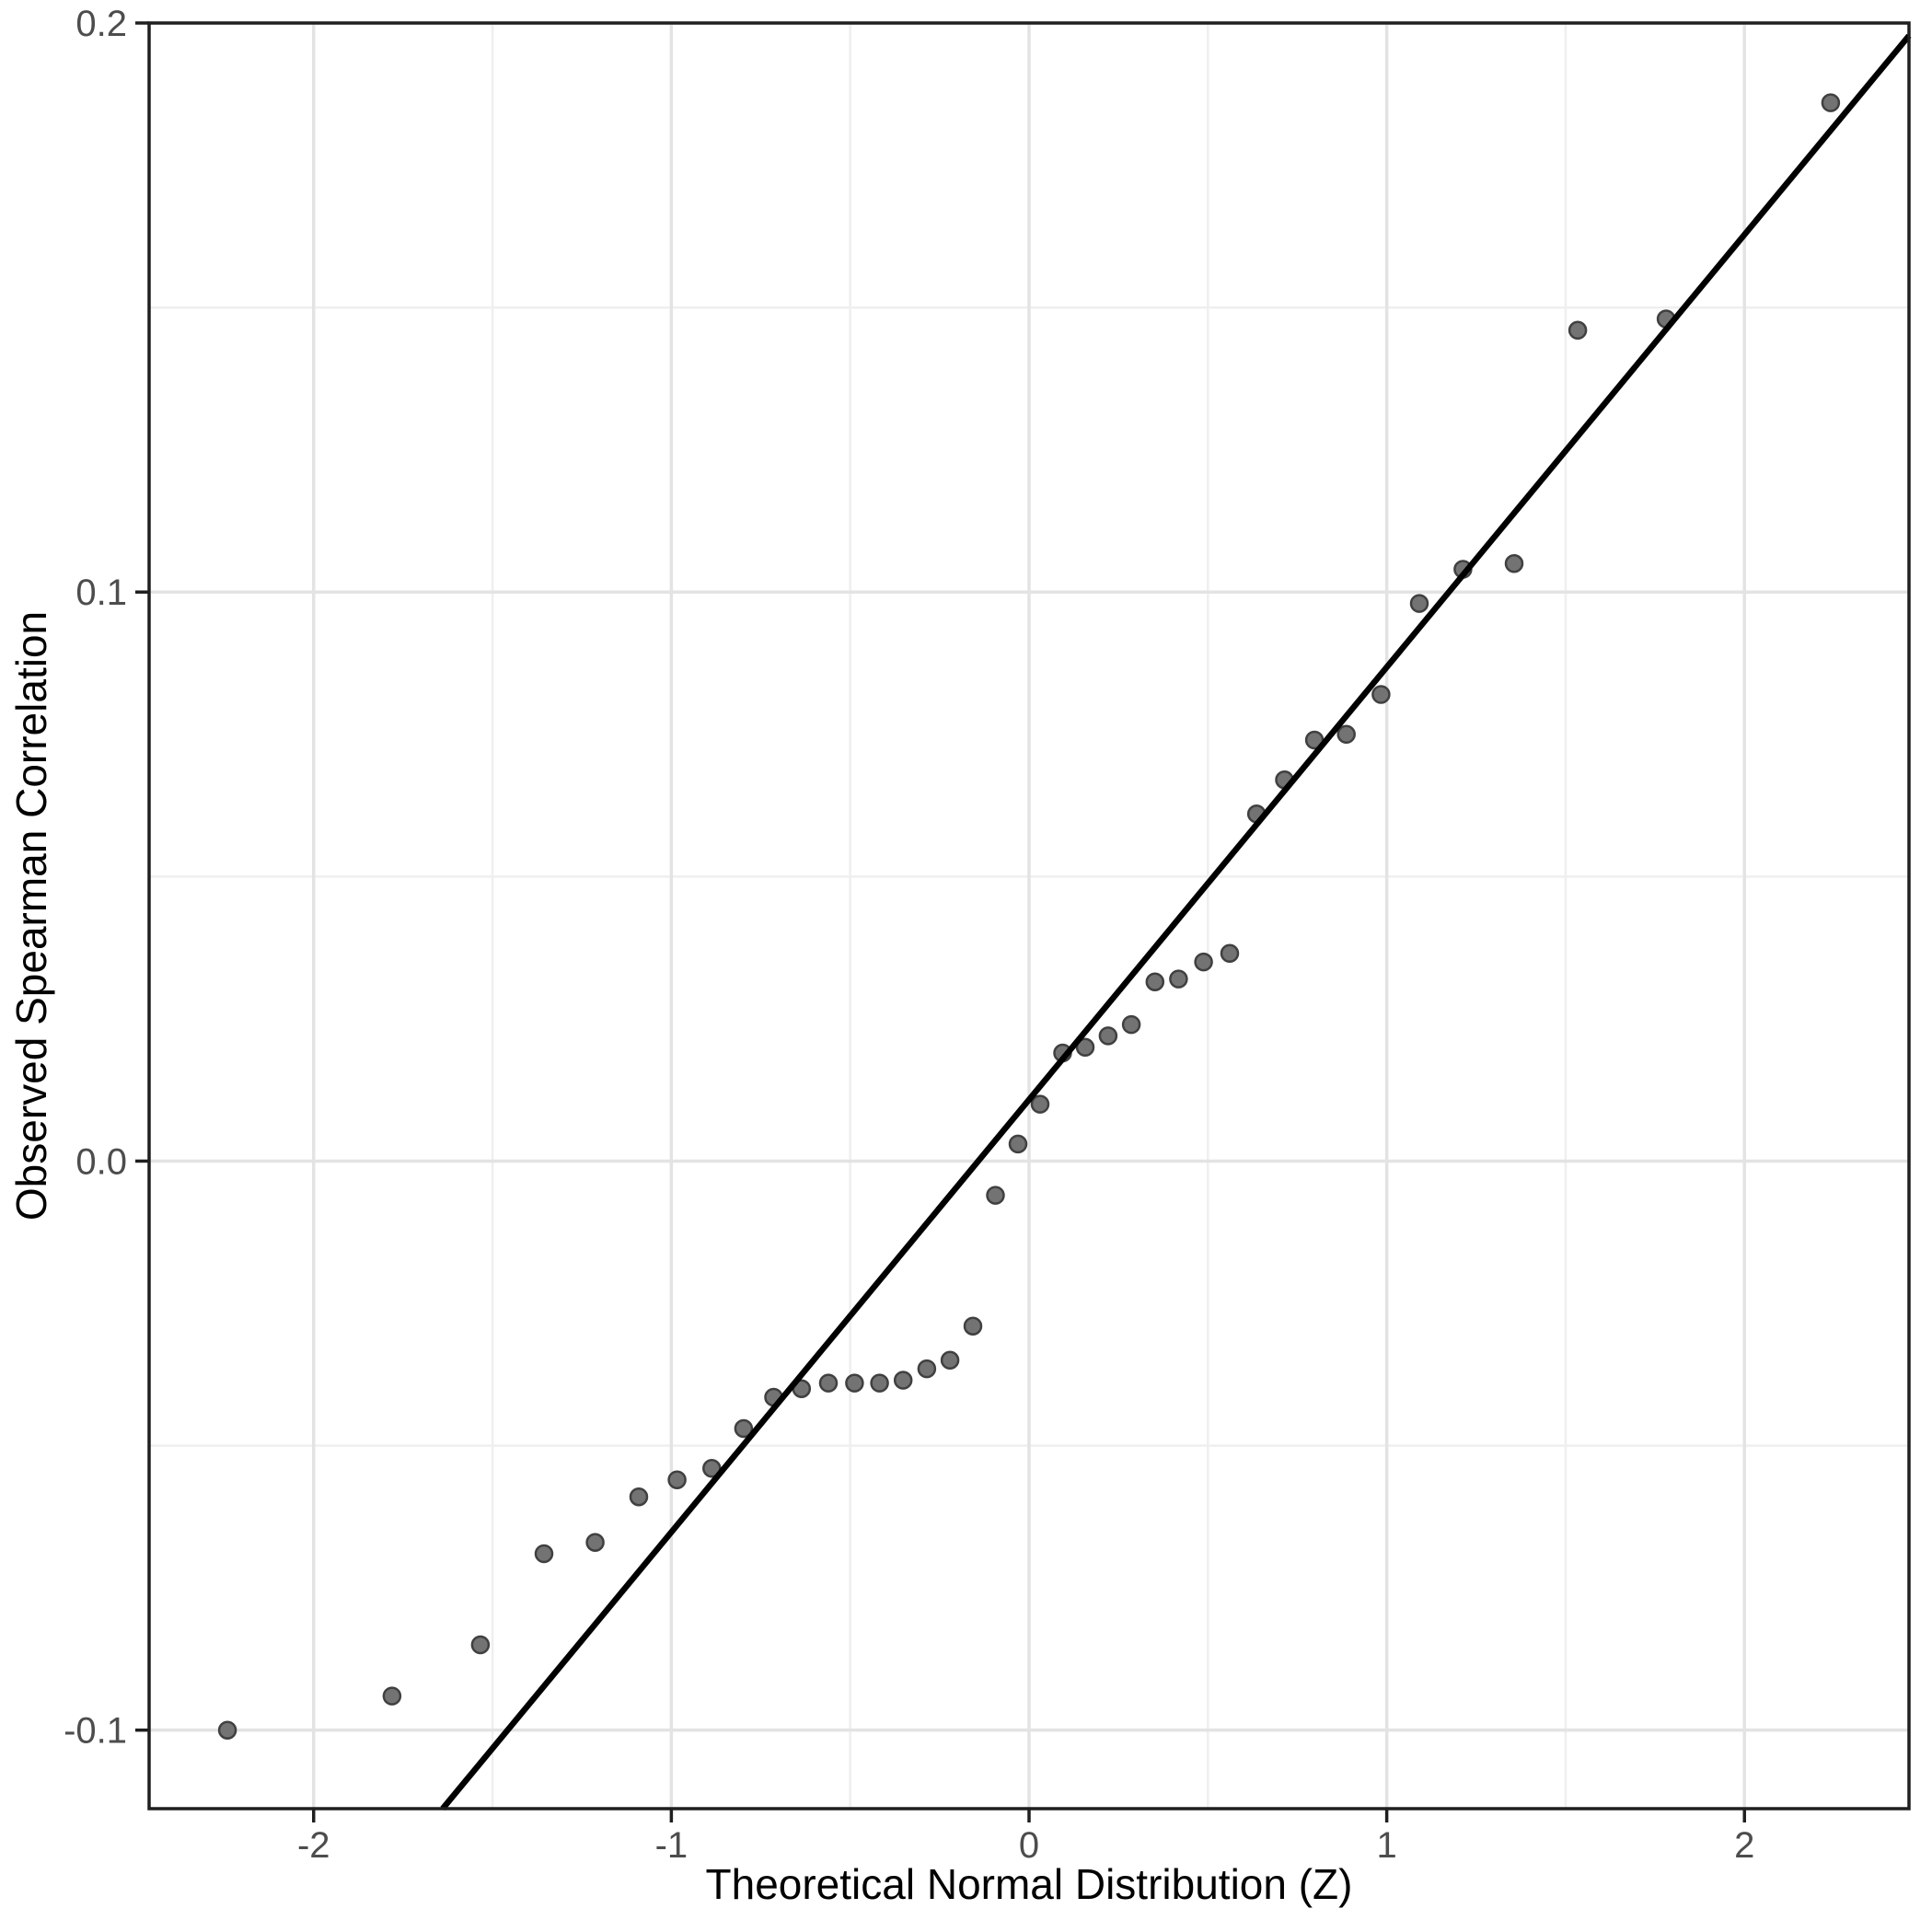  I want to click on x-axis-title: Theoretical Normal Distribution (Z), so click(1029, 1884).